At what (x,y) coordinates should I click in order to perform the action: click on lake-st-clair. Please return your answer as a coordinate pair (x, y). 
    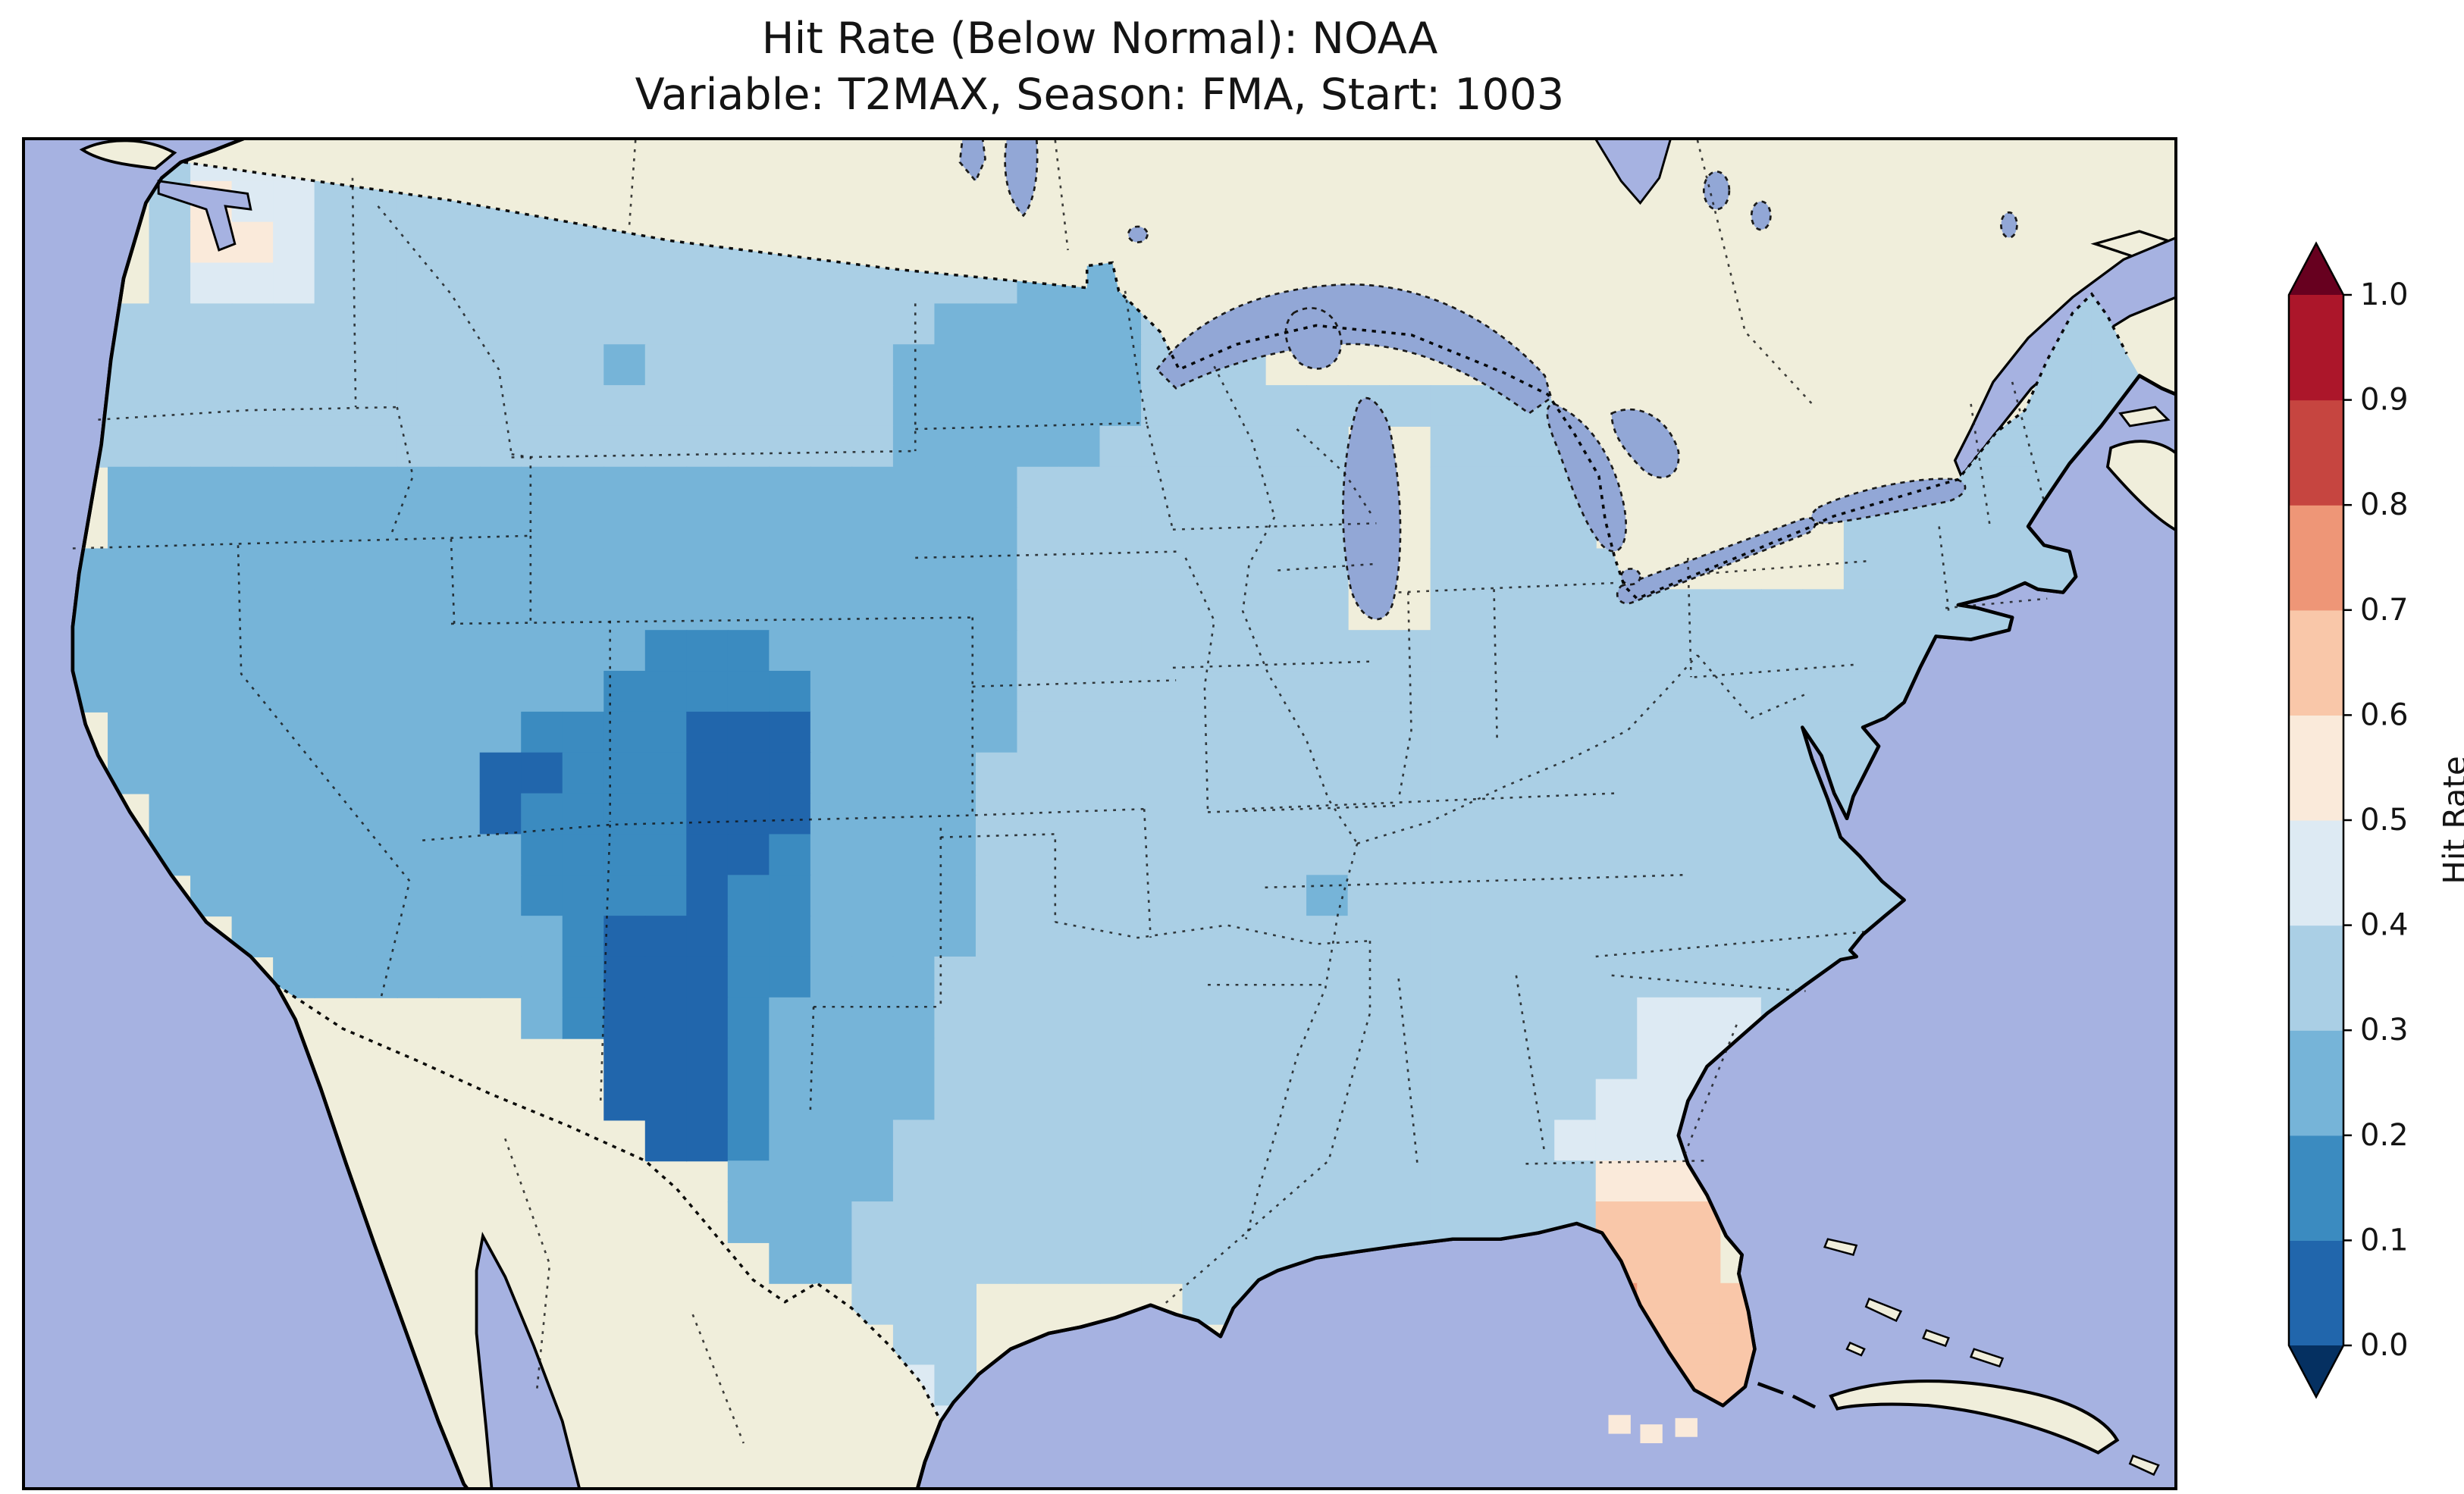
    Looking at the image, I should click on (1630, 577).